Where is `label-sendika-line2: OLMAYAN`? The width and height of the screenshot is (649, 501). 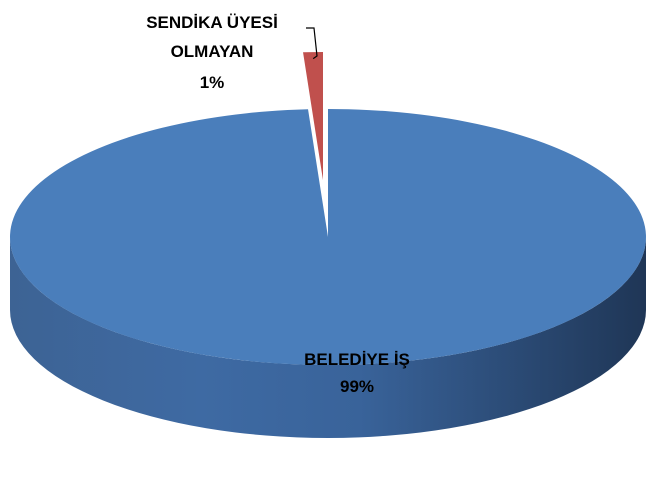
label-sendika-line2: OLMAYAN is located at coordinates (212, 51).